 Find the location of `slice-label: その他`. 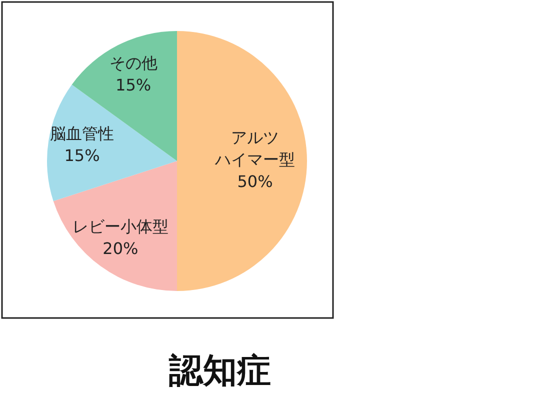

slice-label: その他 is located at coordinates (133, 63).